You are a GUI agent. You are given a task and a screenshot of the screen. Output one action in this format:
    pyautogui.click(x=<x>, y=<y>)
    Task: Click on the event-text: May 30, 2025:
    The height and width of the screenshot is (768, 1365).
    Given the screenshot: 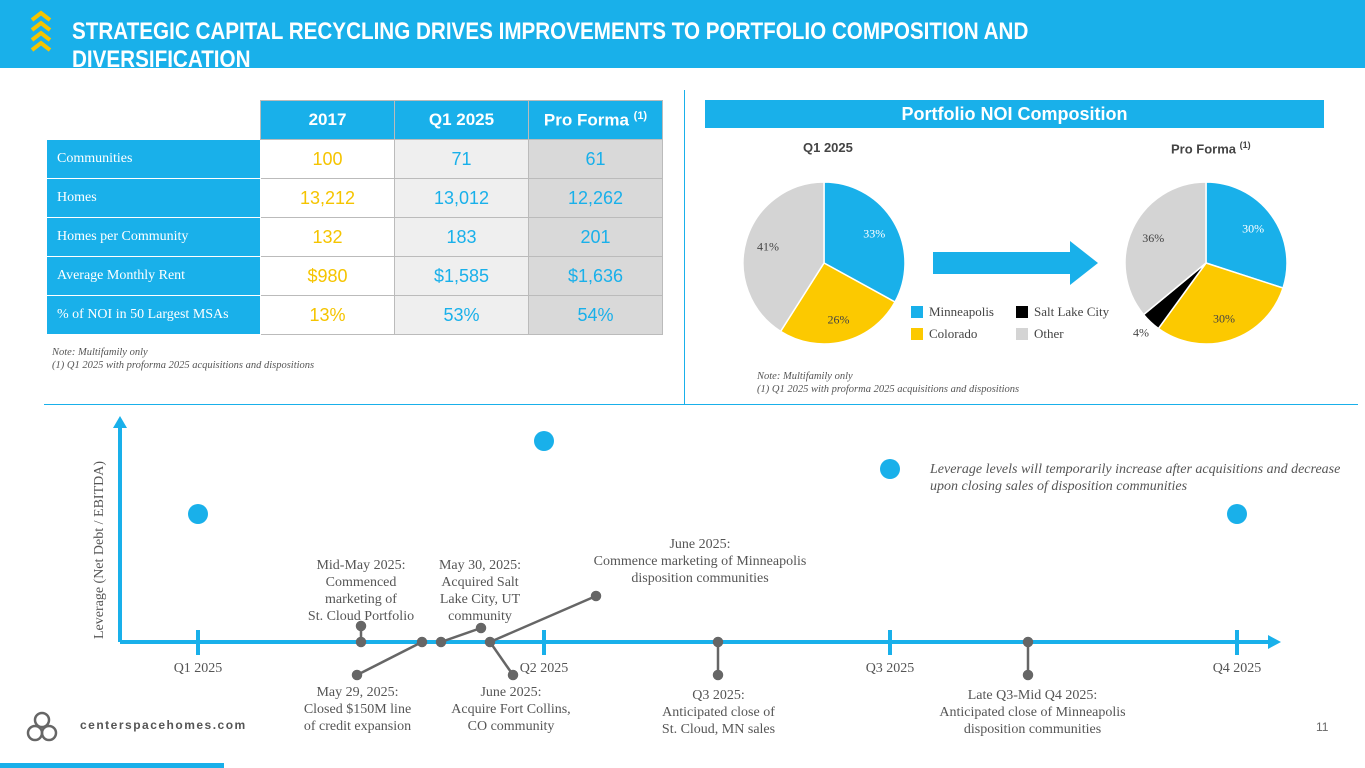 What is the action you would take?
    pyautogui.click(x=480, y=565)
    